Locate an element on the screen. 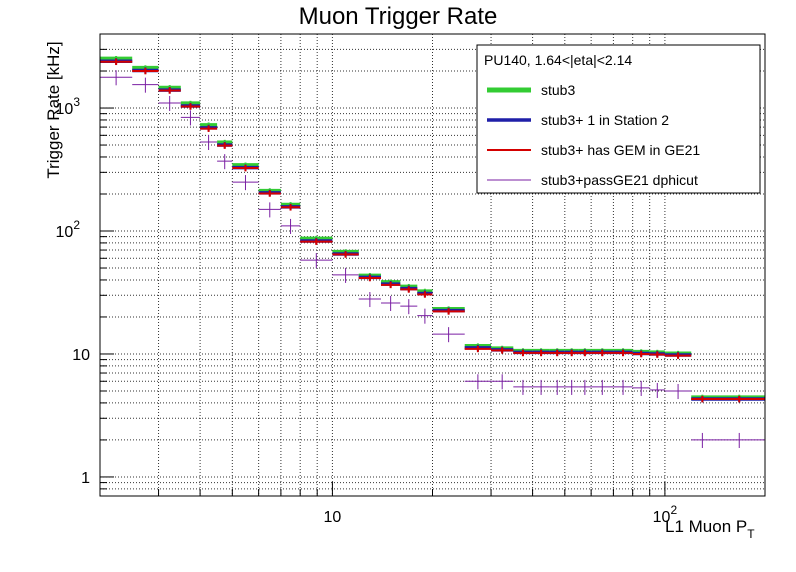 The width and height of the screenshot is (796, 572). x-tick-label: 10 is located at coordinates (333, 517).